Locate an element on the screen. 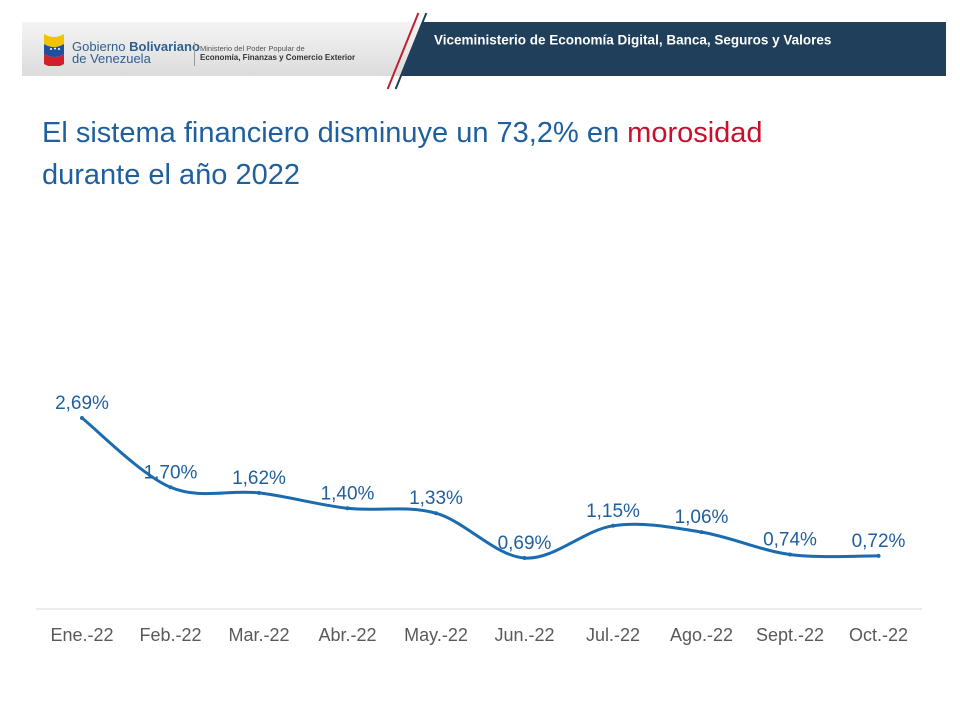  x-tick-label: Sept.-22 is located at coordinates (790, 635).